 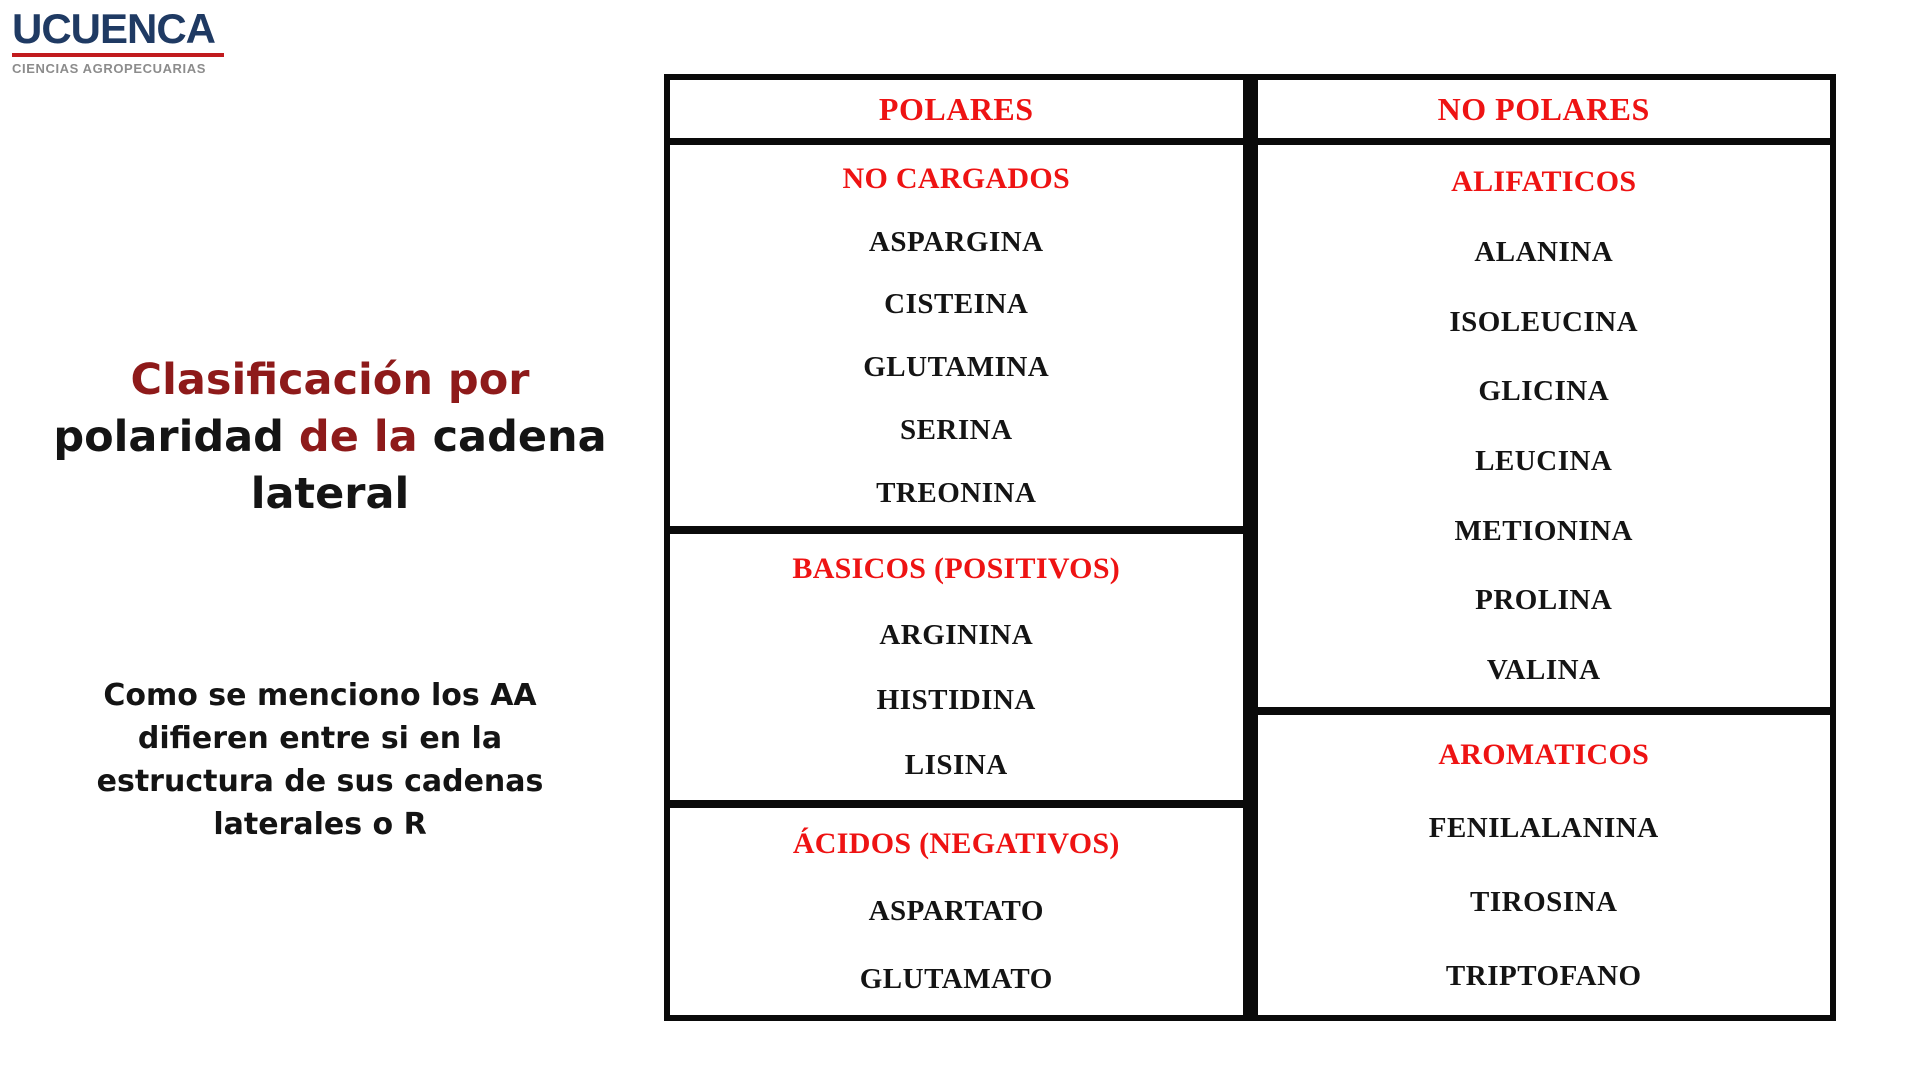 I want to click on amino-acid-item: HISTIDINA, so click(x=956, y=699).